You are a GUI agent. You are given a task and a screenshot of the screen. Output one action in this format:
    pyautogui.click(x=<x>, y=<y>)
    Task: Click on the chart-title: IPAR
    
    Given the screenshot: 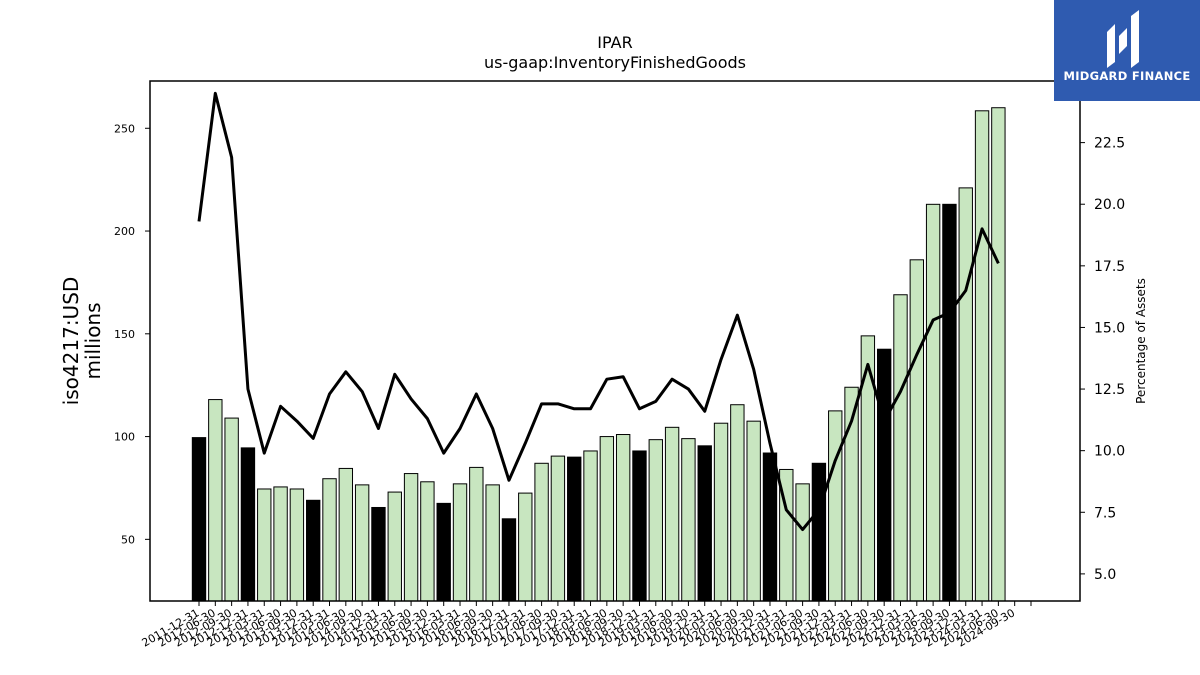 What is the action you would take?
    pyautogui.click(x=614, y=42)
    